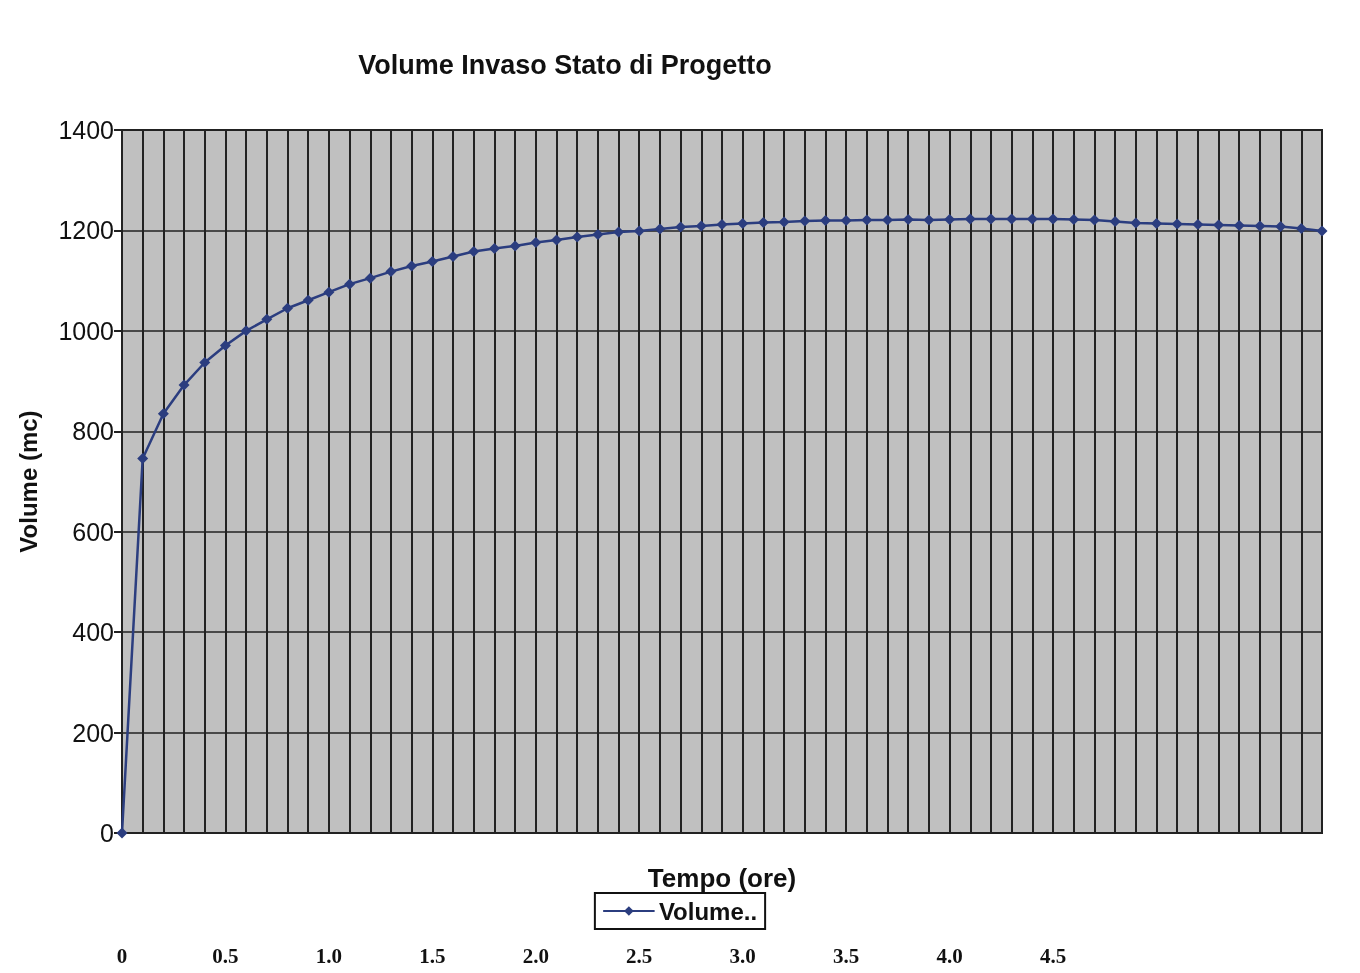 The width and height of the screenshot is (1360, 973). Describe the element at coordinates (535, 955) in the screenshot. I see `x-tick-label: 2.0` at that location.